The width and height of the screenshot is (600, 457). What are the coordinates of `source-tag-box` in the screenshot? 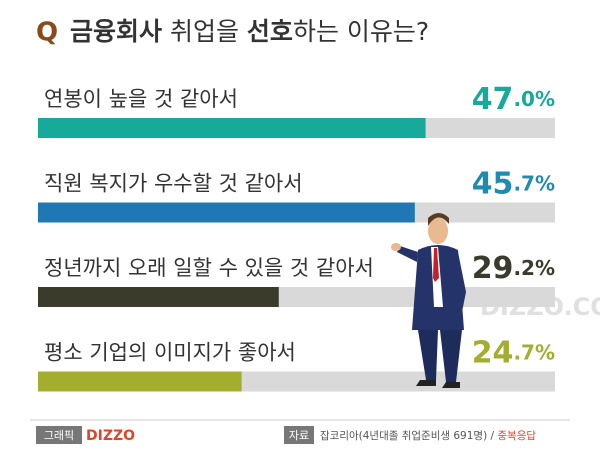 It's located at (299, 435).